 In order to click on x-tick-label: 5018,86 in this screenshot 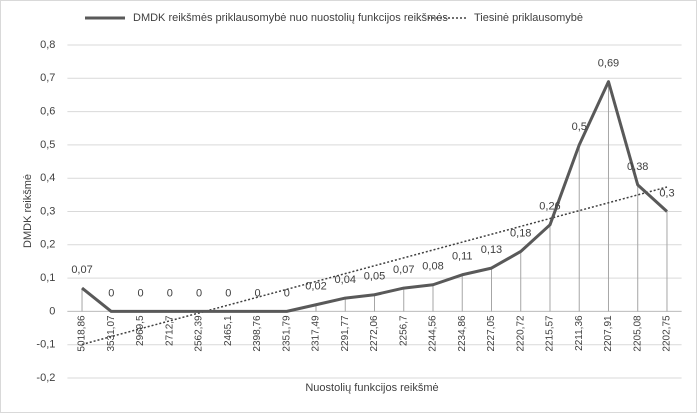, I will do `click(82, 333)`.